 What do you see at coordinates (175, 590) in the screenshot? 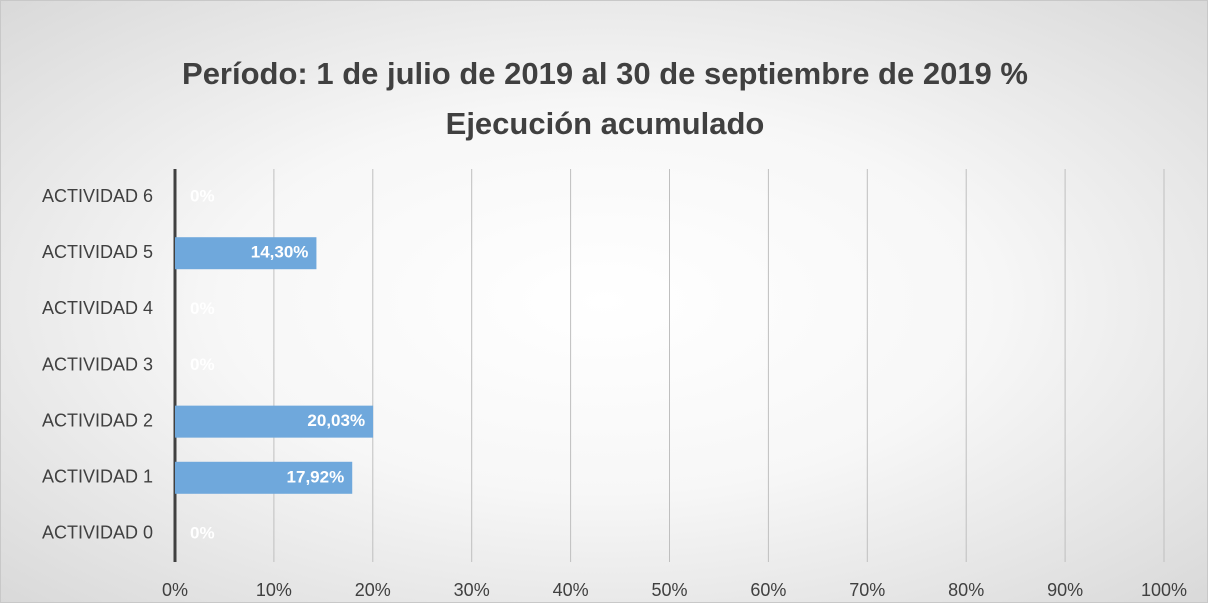
I see `x-tick-label: 0%` at bounding box center [175, 590].